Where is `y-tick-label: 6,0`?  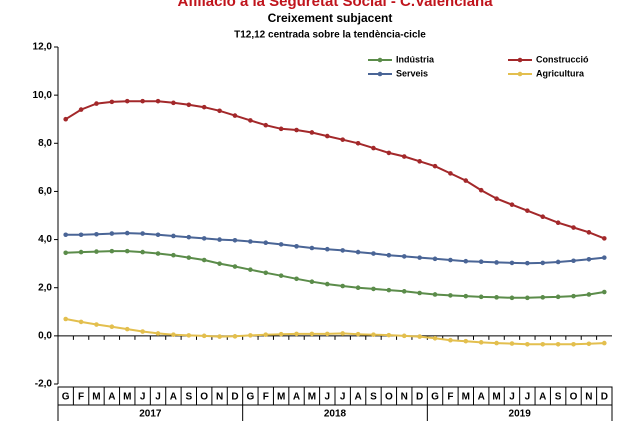
y-tick-label: 6,0 is located at coordinates (45, 191).